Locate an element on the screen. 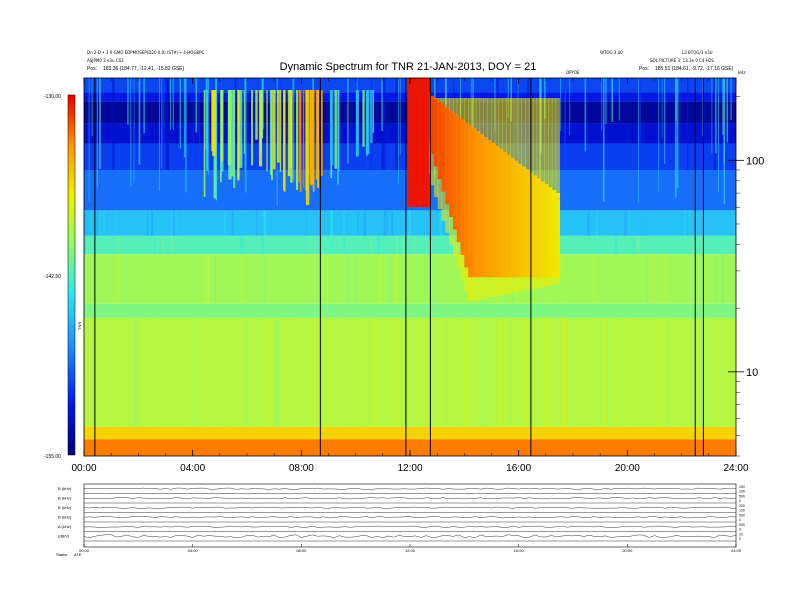 The height and width of the screenshot is (612, 792). stack-row-label: (dB/V) is located at coordinates (64, 536).